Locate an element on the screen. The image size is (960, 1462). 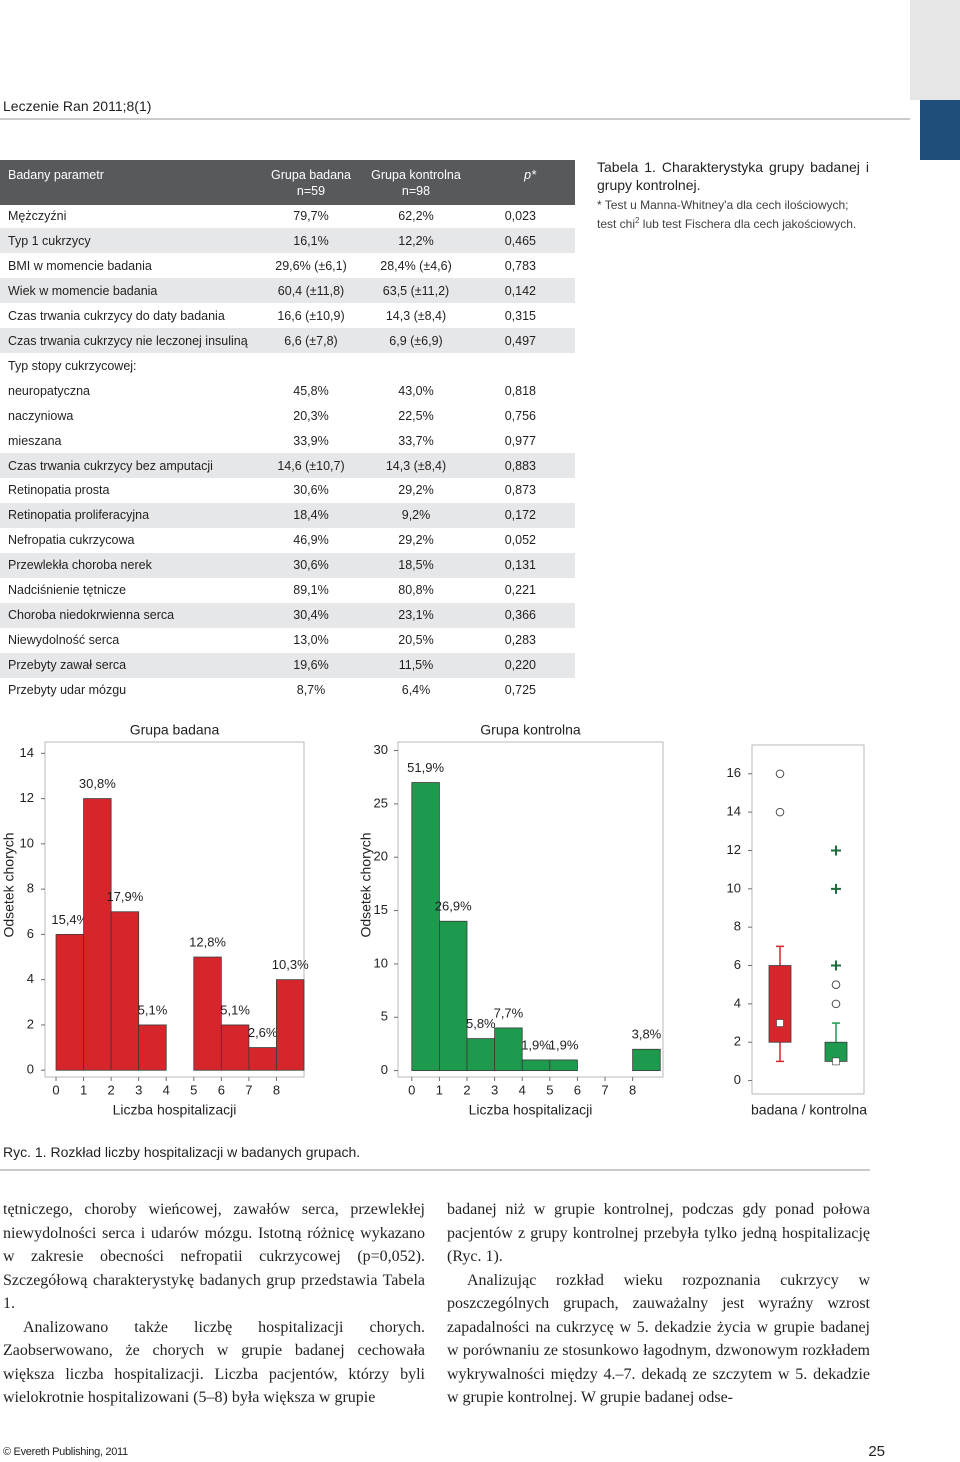
y-tick-label: 30 is located at coordinates (381, 749).